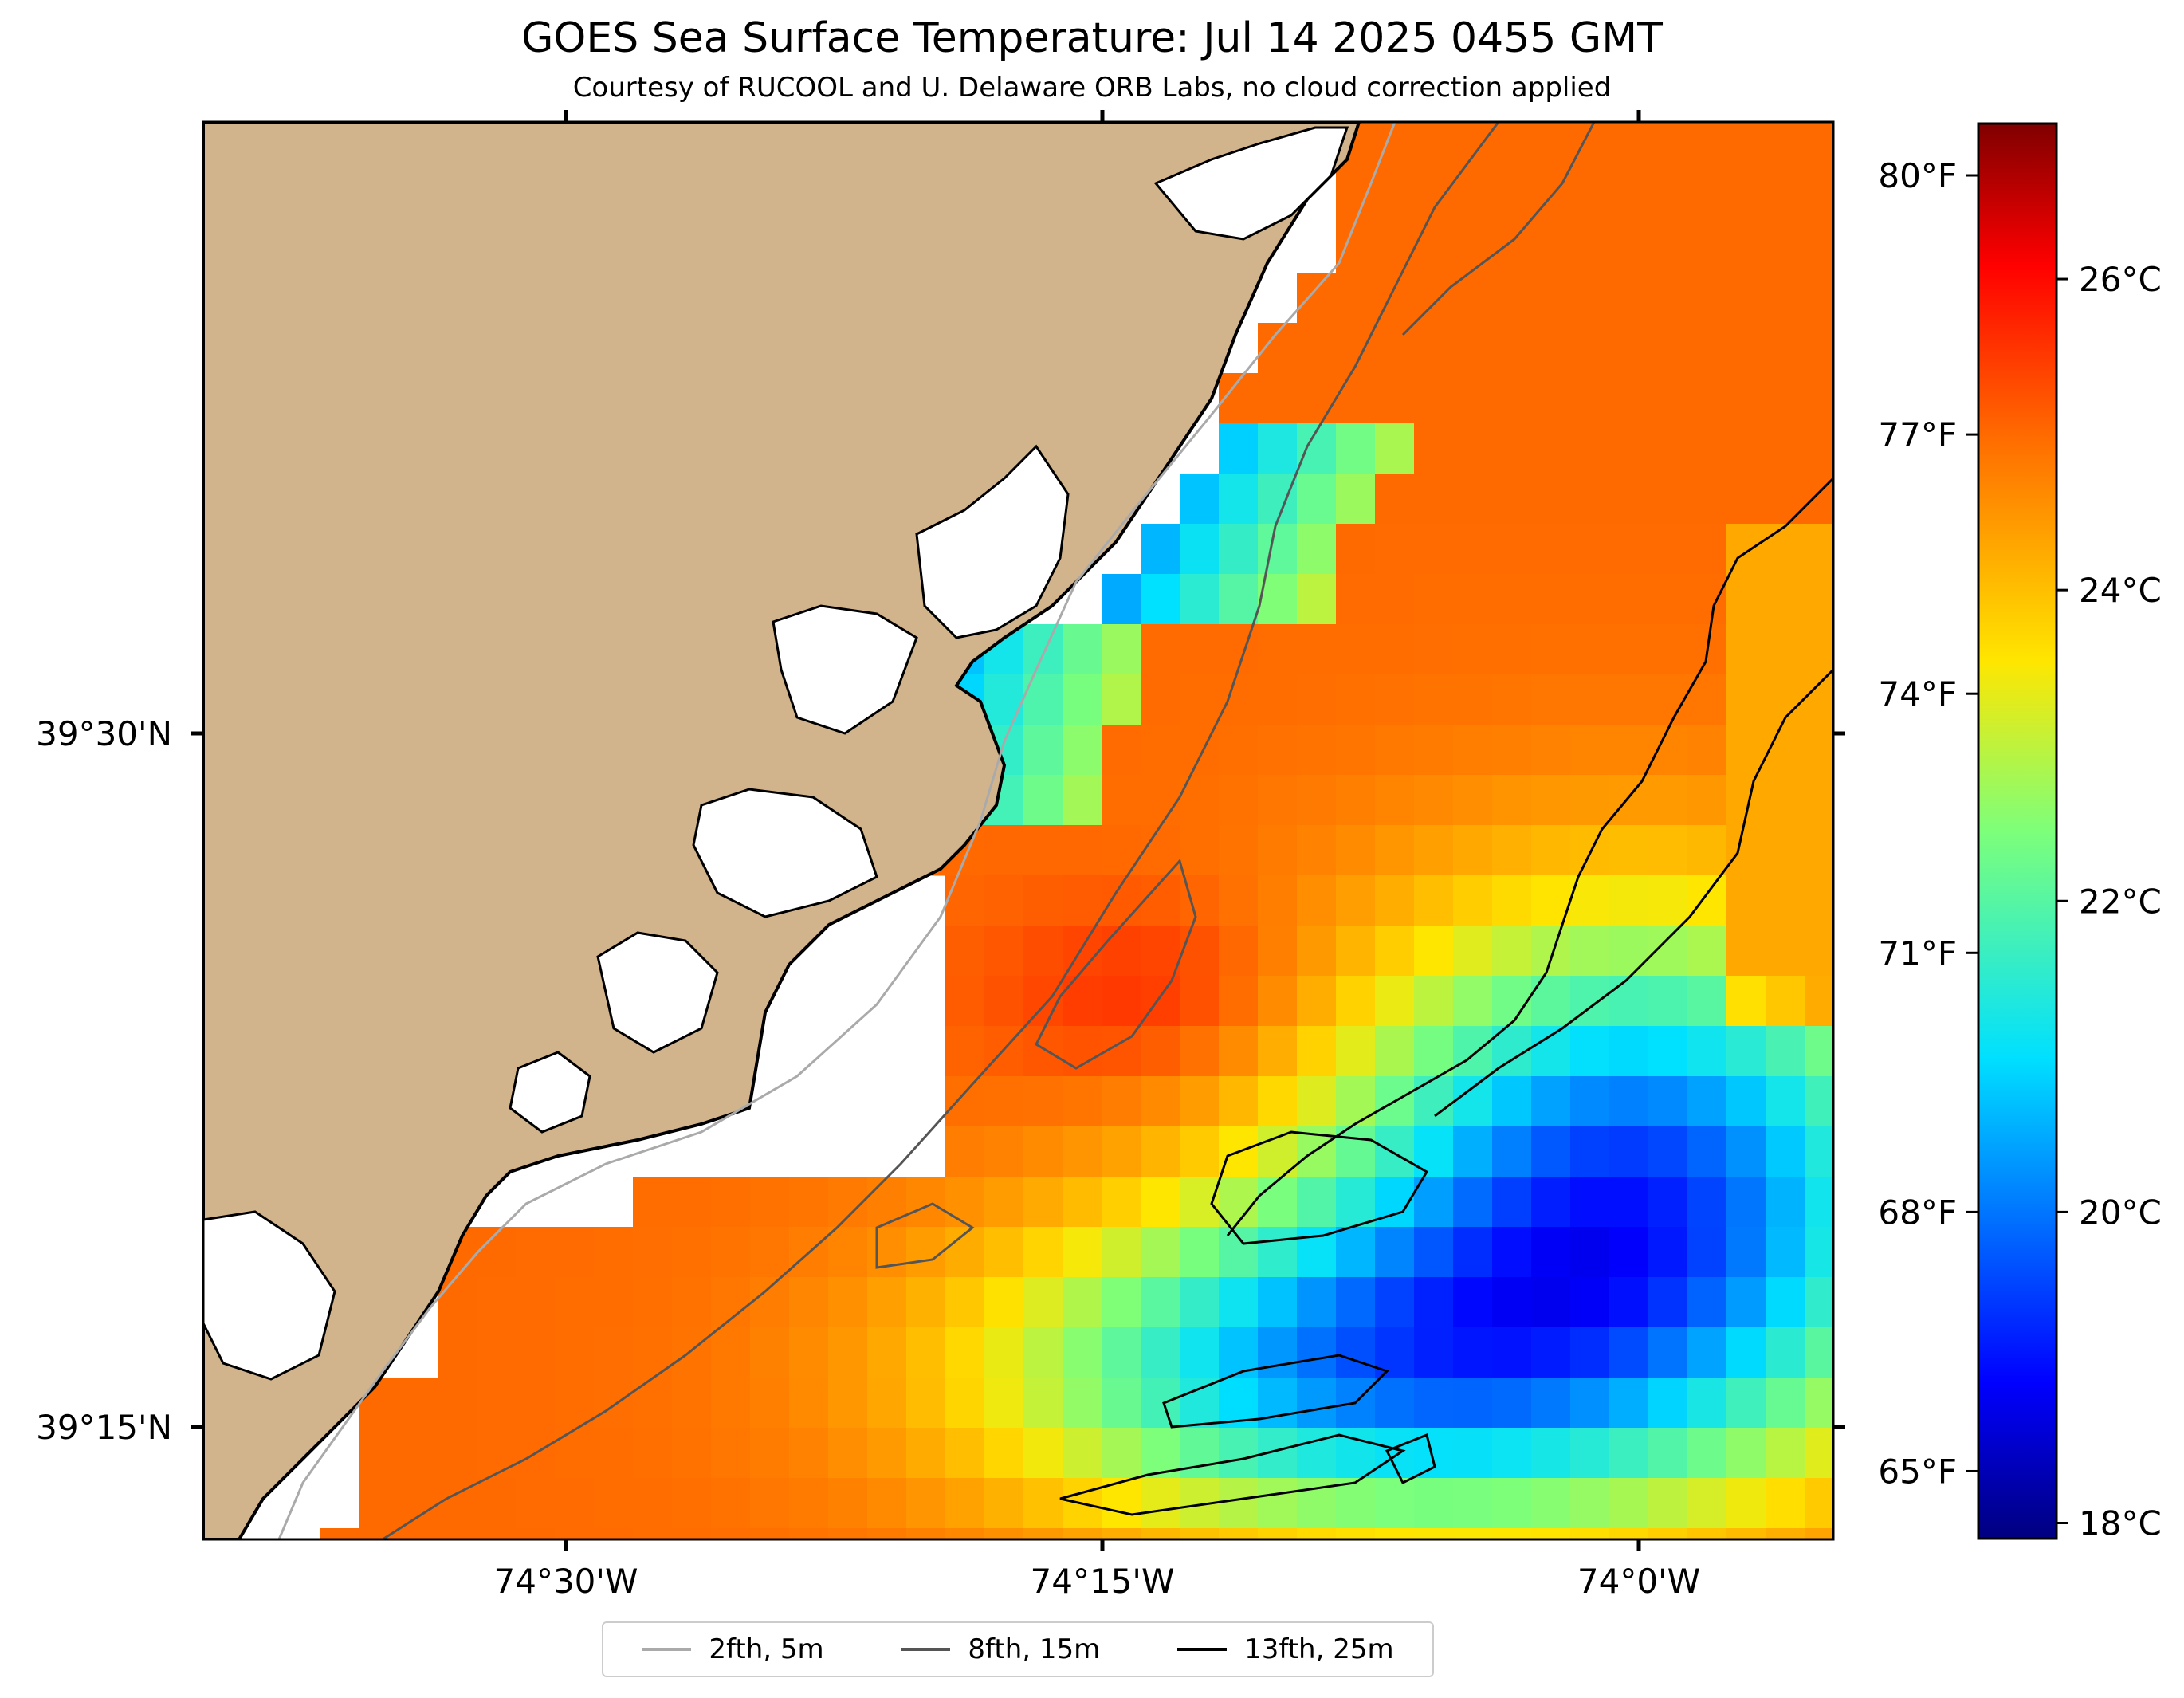  I want to click on depth-legend: 2fth, 5m 8fth, 15m 13fth, 25m, so click(1018, 1649).